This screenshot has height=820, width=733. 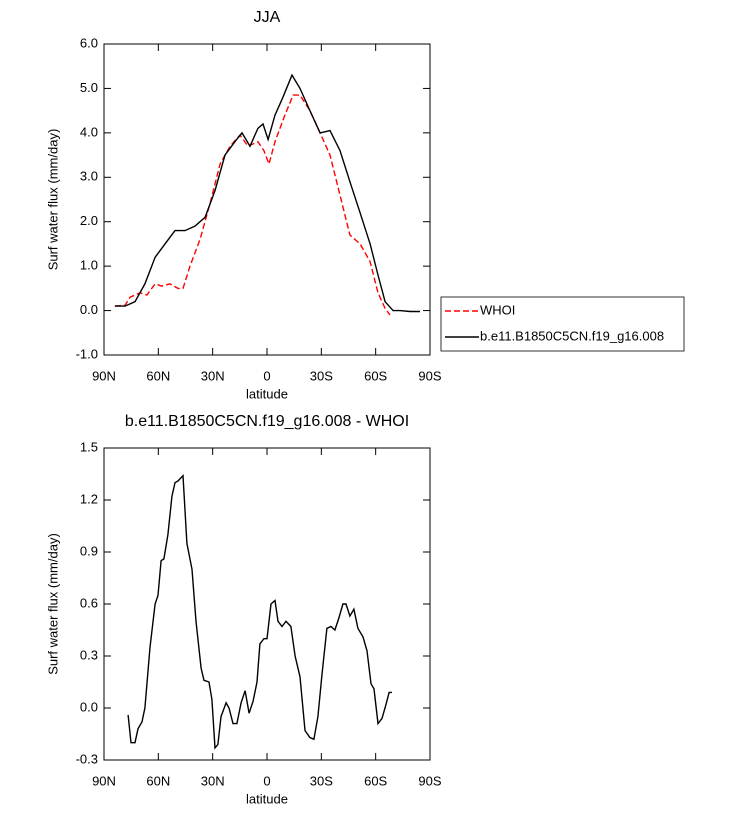 What do you see at coordinates (87, 758) in the screenshot?
I see `y-tick-label: -0.3` at bounding box center [87, 758].